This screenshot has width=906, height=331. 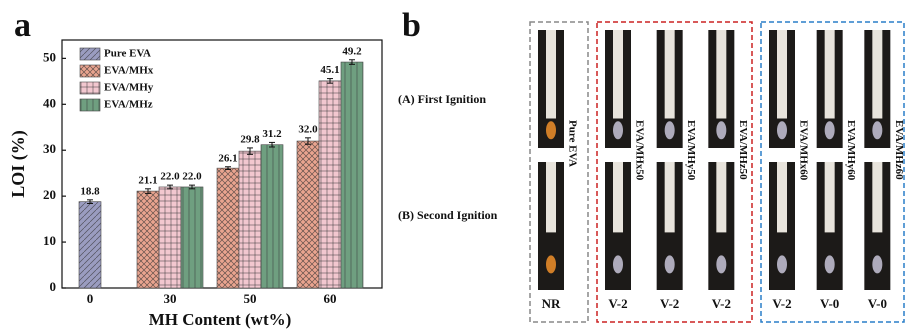 I want to click on y-tick-label: 50, so click(x=49, y=56).